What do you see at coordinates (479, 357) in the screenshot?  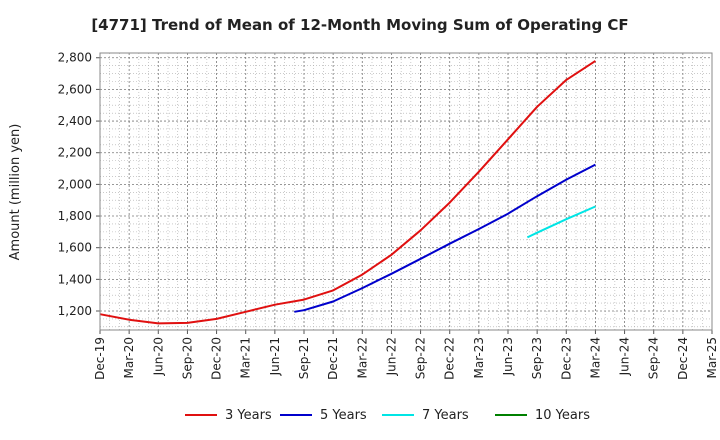 I see `x-tick-label: Mar-23` at bounding box center [479, 357].